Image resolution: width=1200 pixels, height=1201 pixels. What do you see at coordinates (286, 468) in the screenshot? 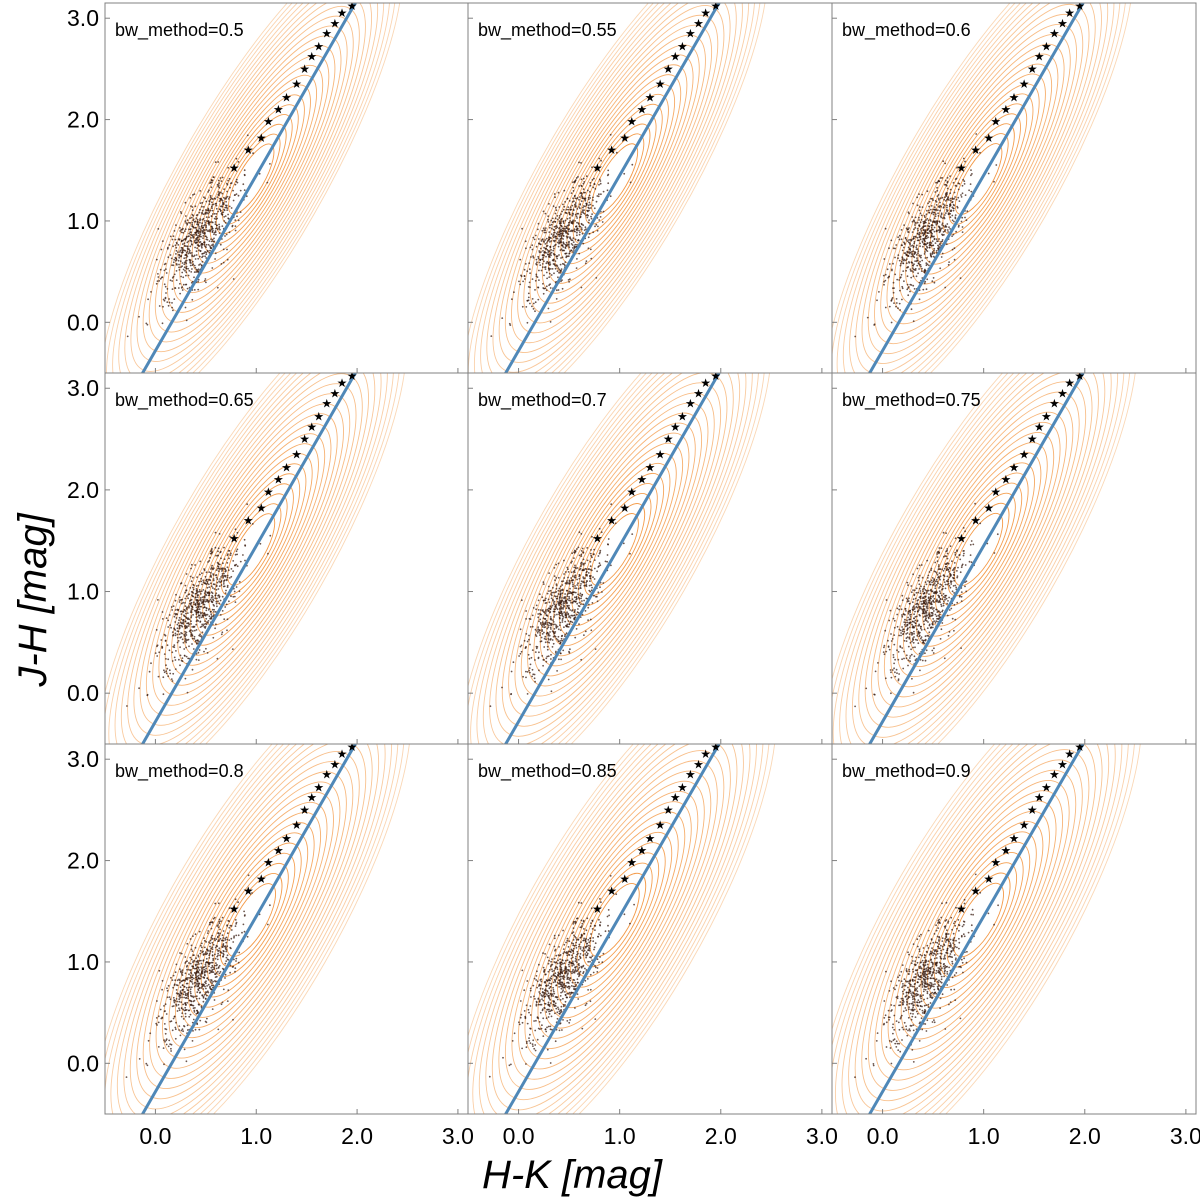
I see `star-marker: ★` at bounding box center [286, 468].